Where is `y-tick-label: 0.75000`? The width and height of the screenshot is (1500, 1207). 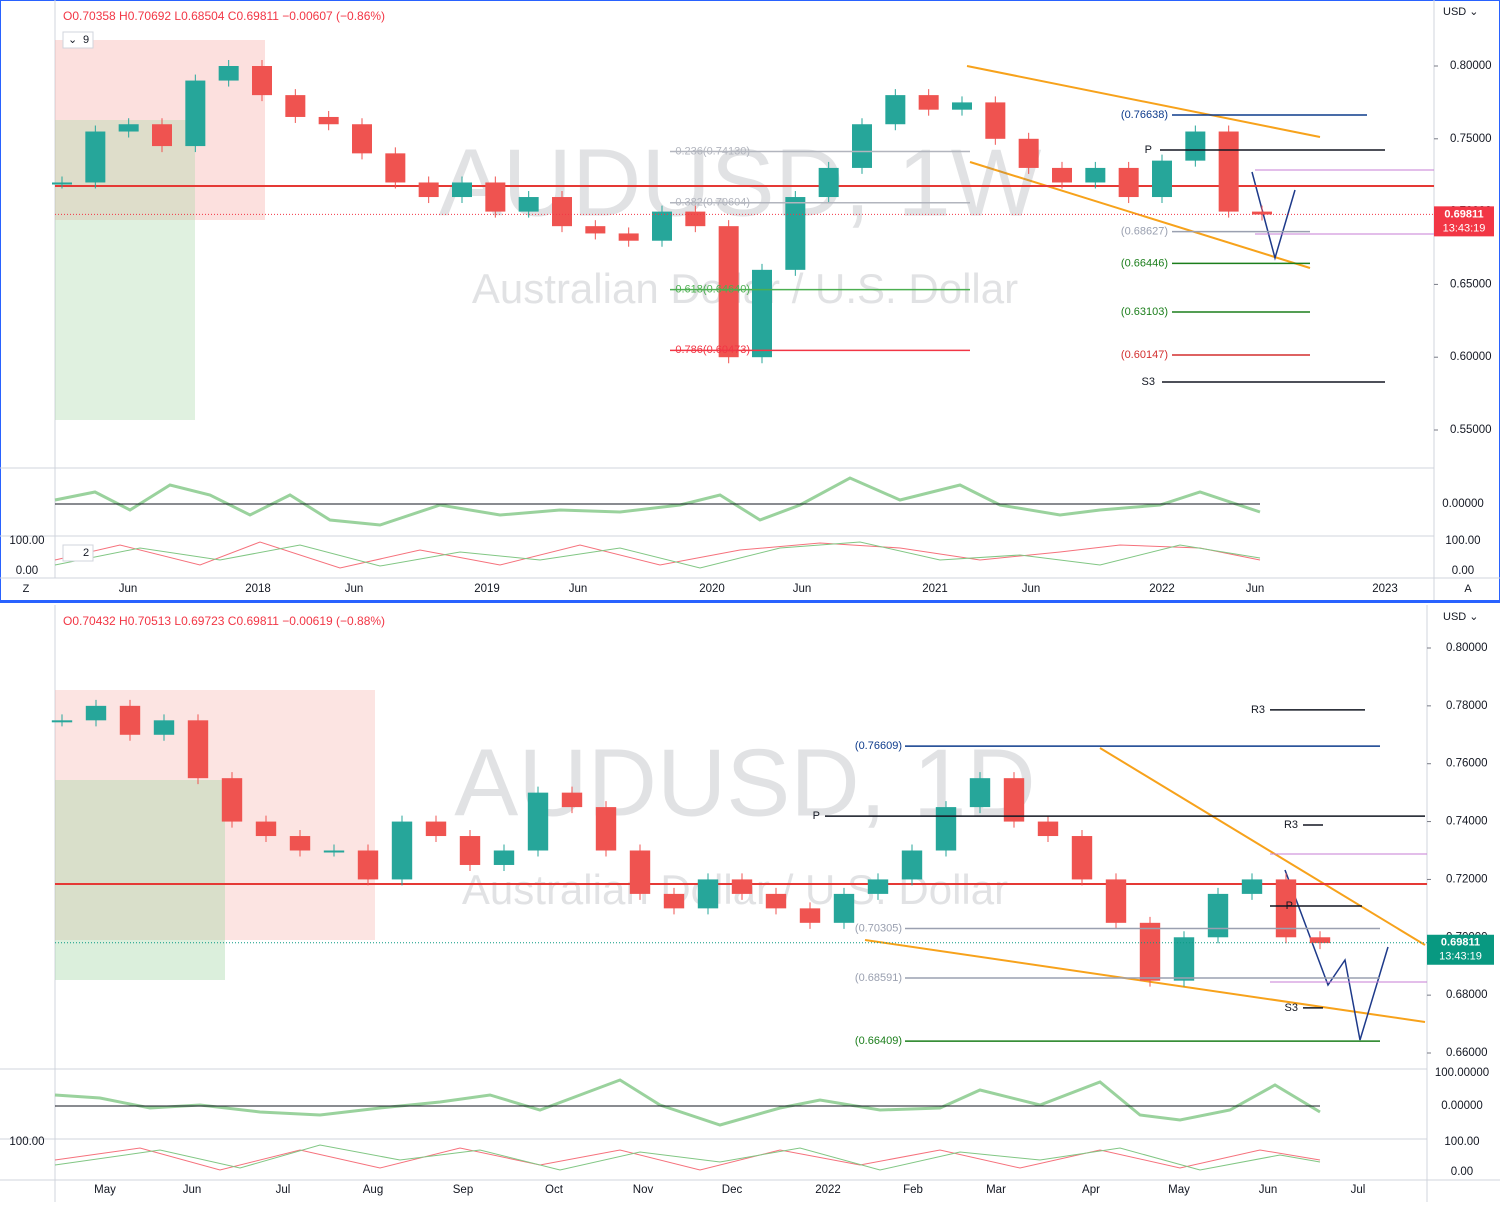
y-tick-label: 0.75000 is located at coordinates (1471, 139).